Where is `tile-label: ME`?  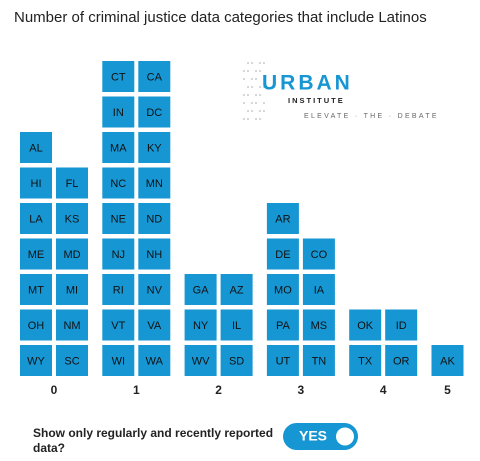
tile-label: ME is located at coordinates (36, 255).